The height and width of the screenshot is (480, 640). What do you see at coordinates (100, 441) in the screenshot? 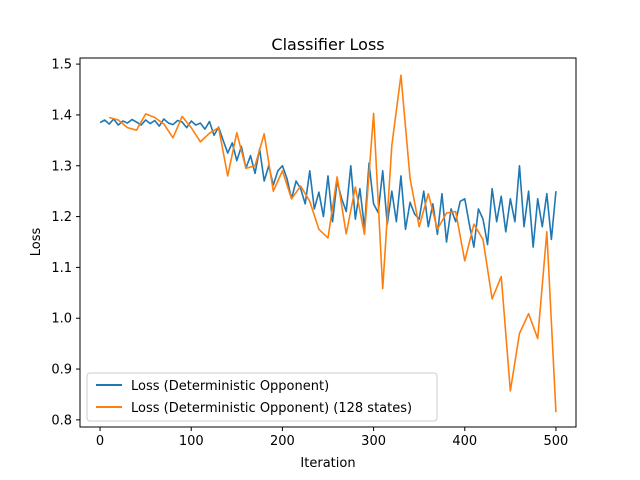
I see `x-tick-label: 0` at bounding box center [100, 441].